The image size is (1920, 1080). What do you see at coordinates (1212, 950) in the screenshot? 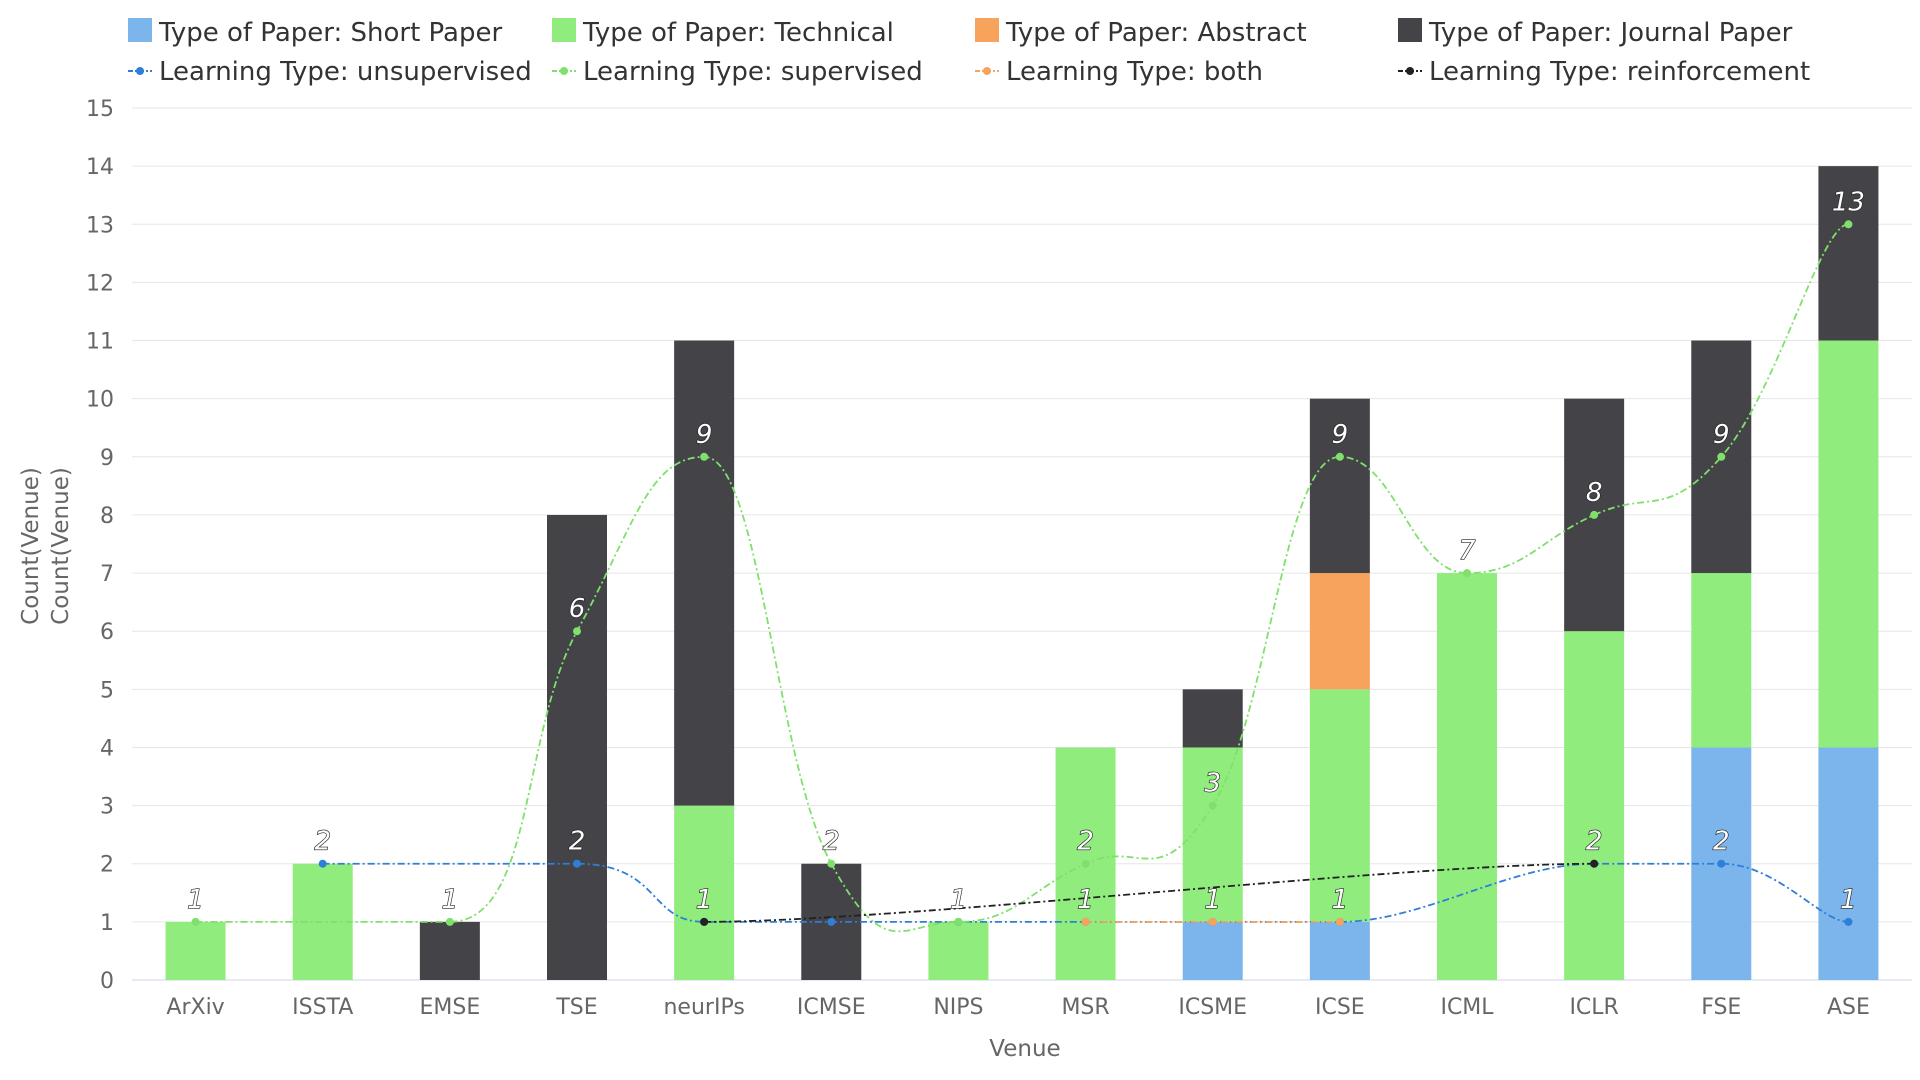
I see `bar-short-paper-icsme` at bounding box center [1212, 950].